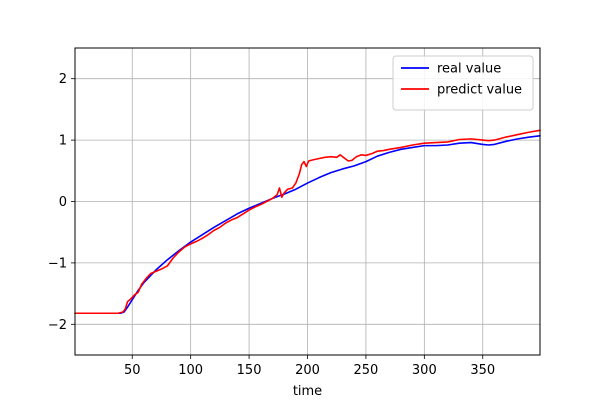  What do you see at coordinates (63, 141) in the screenshot?
I see `y-tick-label: 1` at bounding box center [63, 141].